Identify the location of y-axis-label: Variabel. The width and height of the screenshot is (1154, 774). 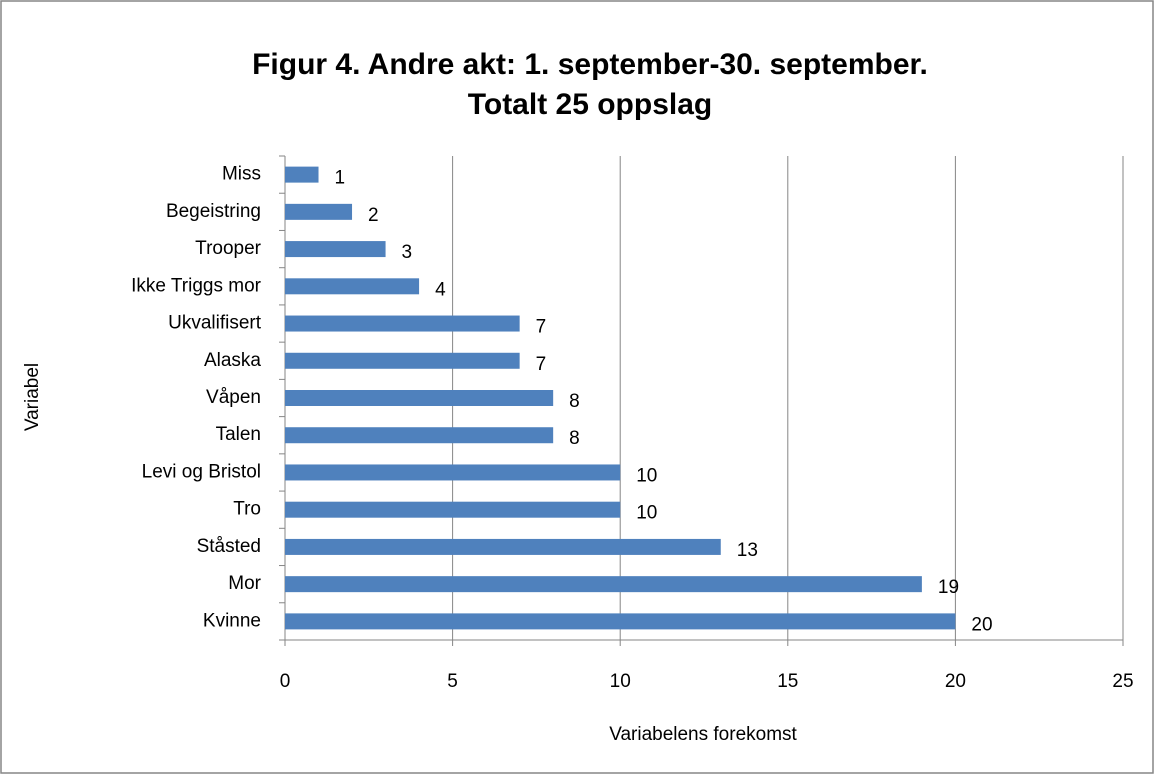
(32, 397).